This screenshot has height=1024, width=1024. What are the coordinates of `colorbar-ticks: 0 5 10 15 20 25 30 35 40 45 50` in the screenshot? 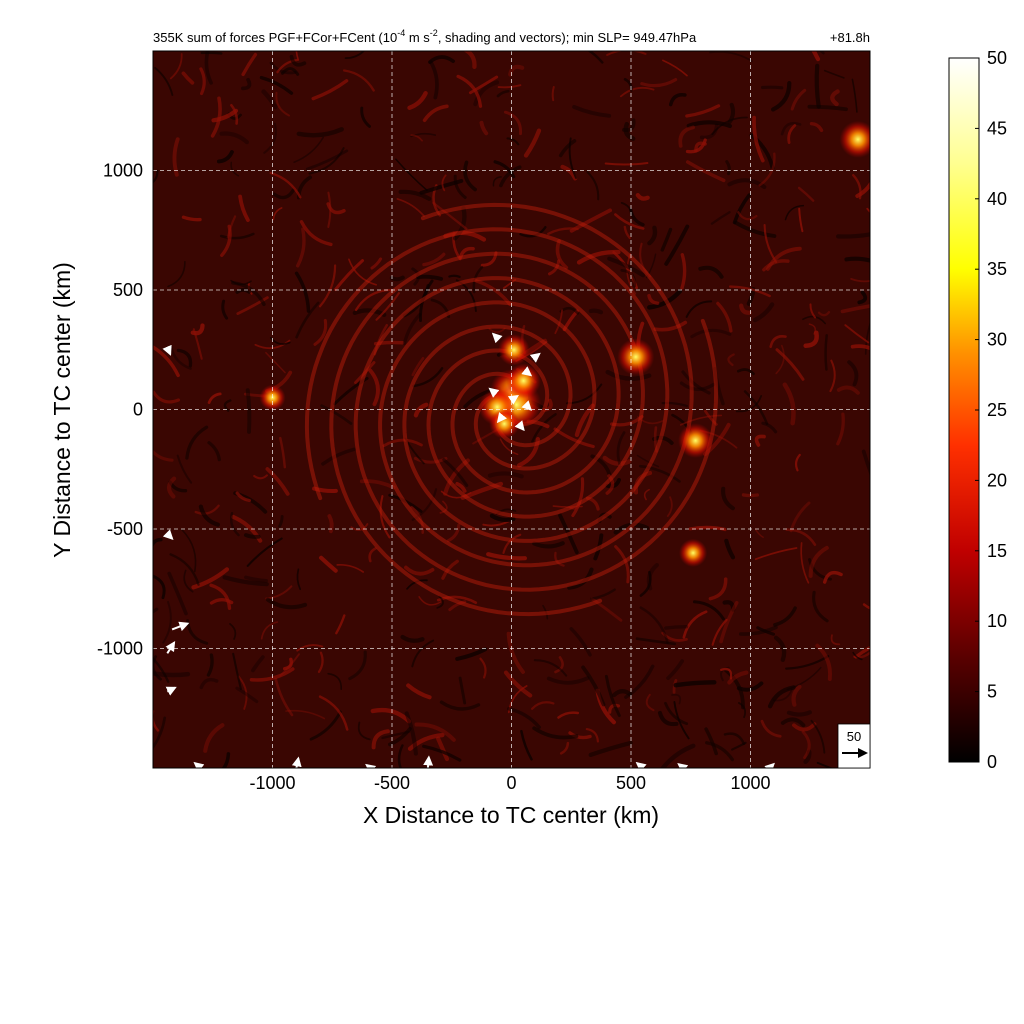 It's located at (991, 410).